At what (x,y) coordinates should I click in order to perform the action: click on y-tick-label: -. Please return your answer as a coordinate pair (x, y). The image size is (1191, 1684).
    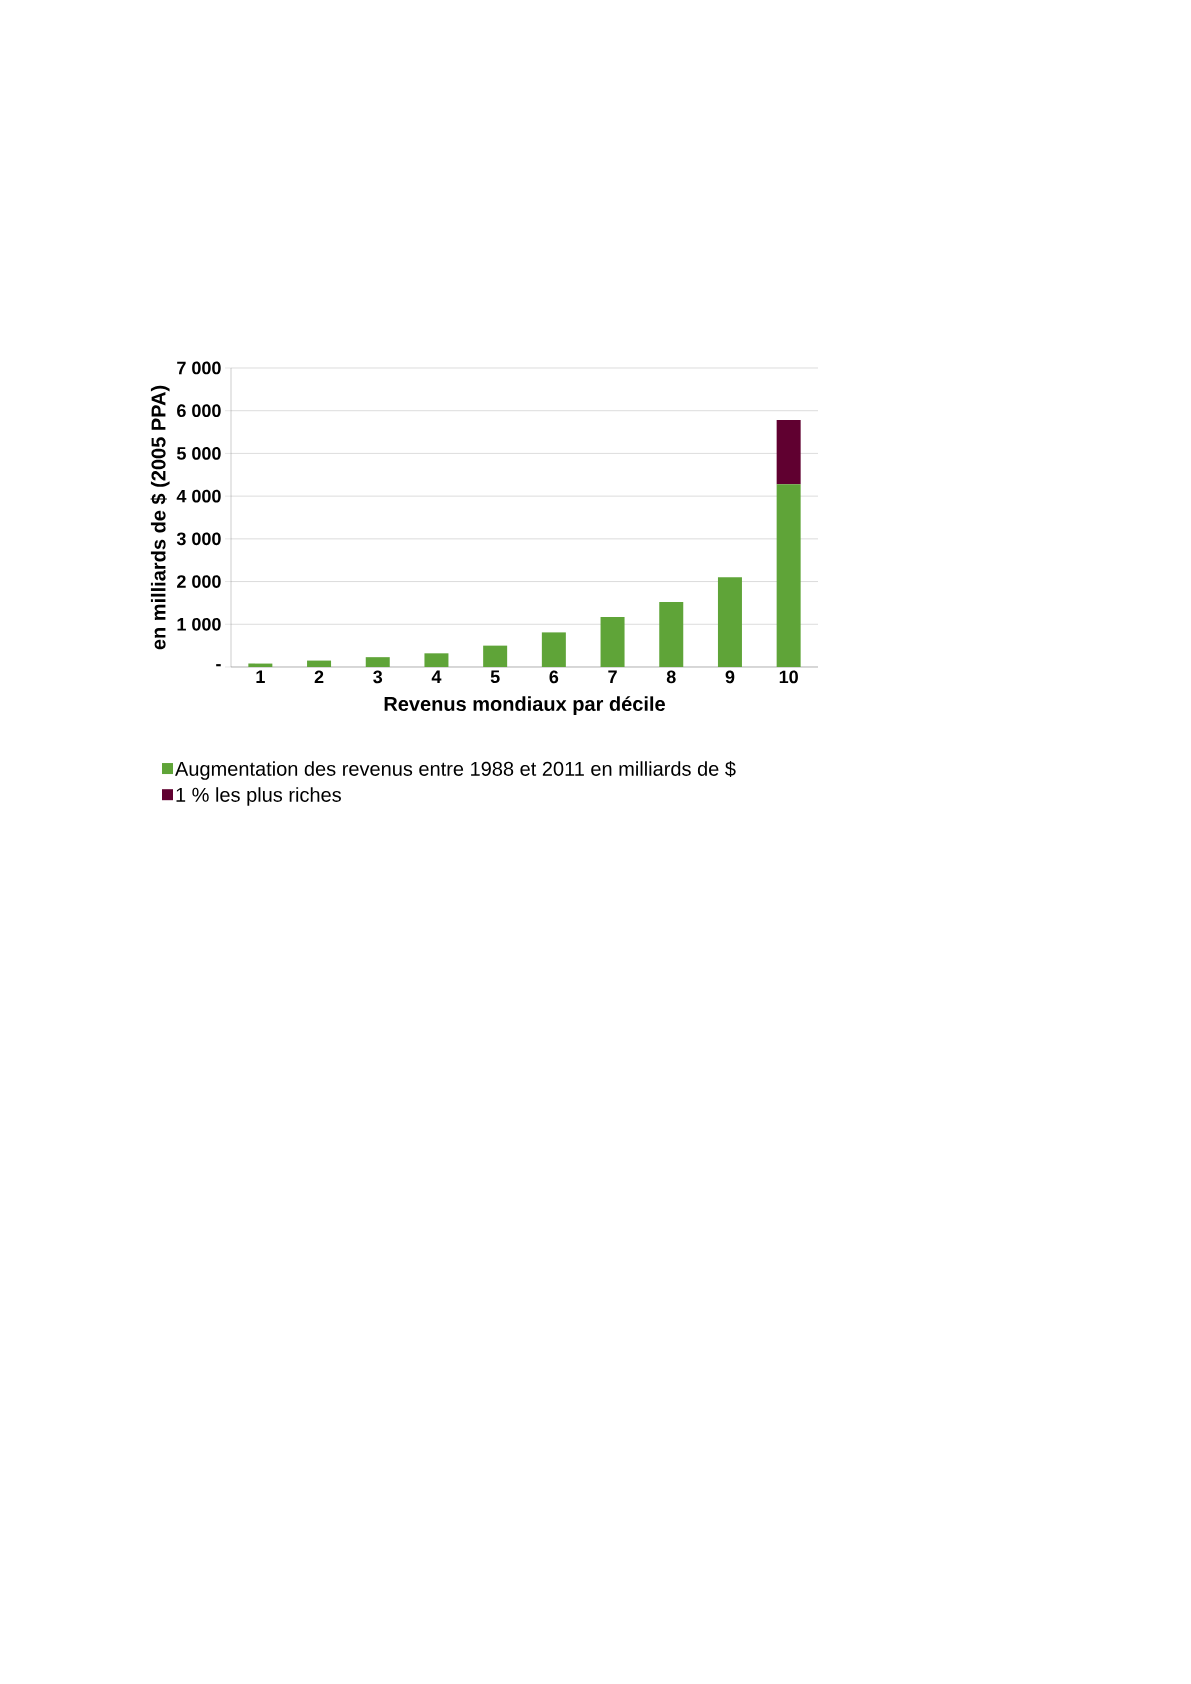
    Looking at the image, I should click on (218, 665).